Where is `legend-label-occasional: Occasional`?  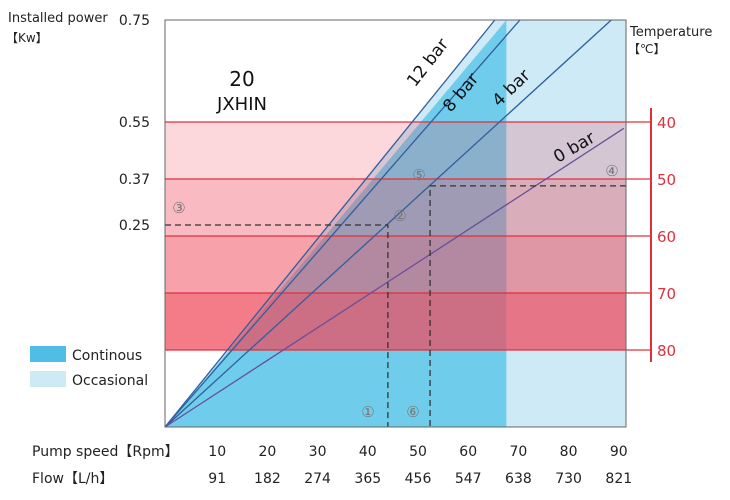 legend-label-occasional: Occasional is located at coordinates (110, 381).